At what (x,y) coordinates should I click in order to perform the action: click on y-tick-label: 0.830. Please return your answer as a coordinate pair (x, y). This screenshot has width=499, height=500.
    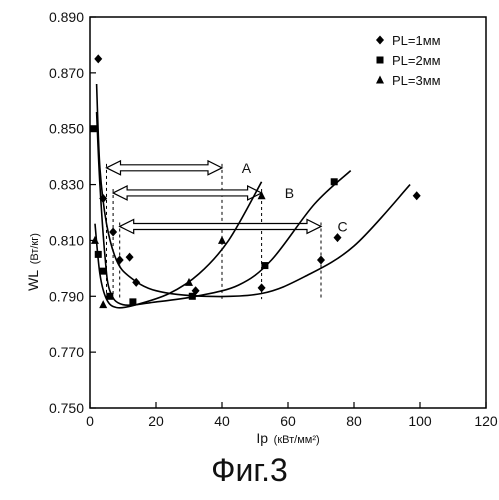
    Looking at the image, I should click on (66, 185).